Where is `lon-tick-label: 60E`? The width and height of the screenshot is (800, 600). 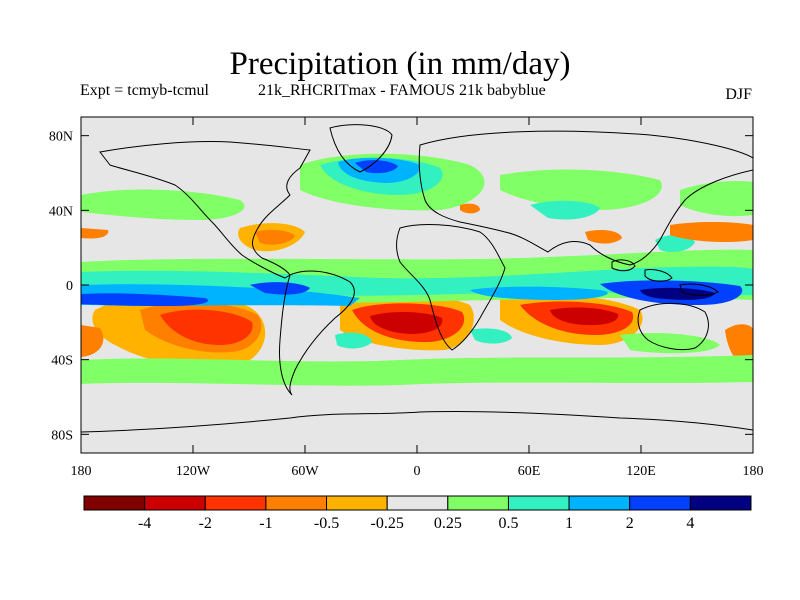
lon-tick-label: 60E is located at coordinates (529, 471).